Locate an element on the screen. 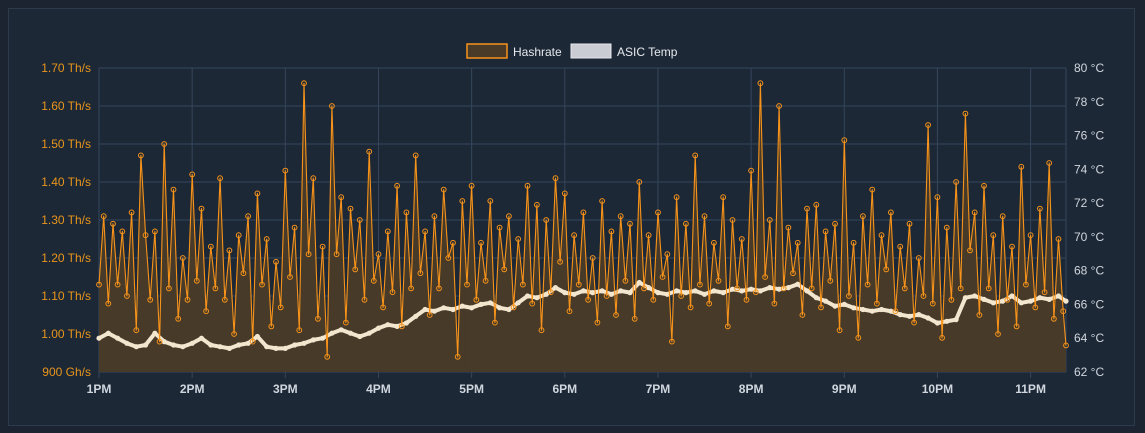 The image size is (1145, 433). y-left-tick-label: 1.60 Th/s is located at coordinates (66, 106).